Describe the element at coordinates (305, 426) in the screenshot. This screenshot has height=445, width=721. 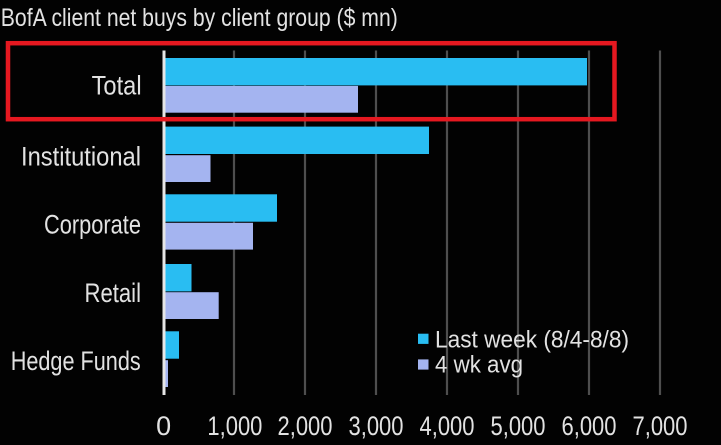
I see `svg-text: 2,000` at that location.